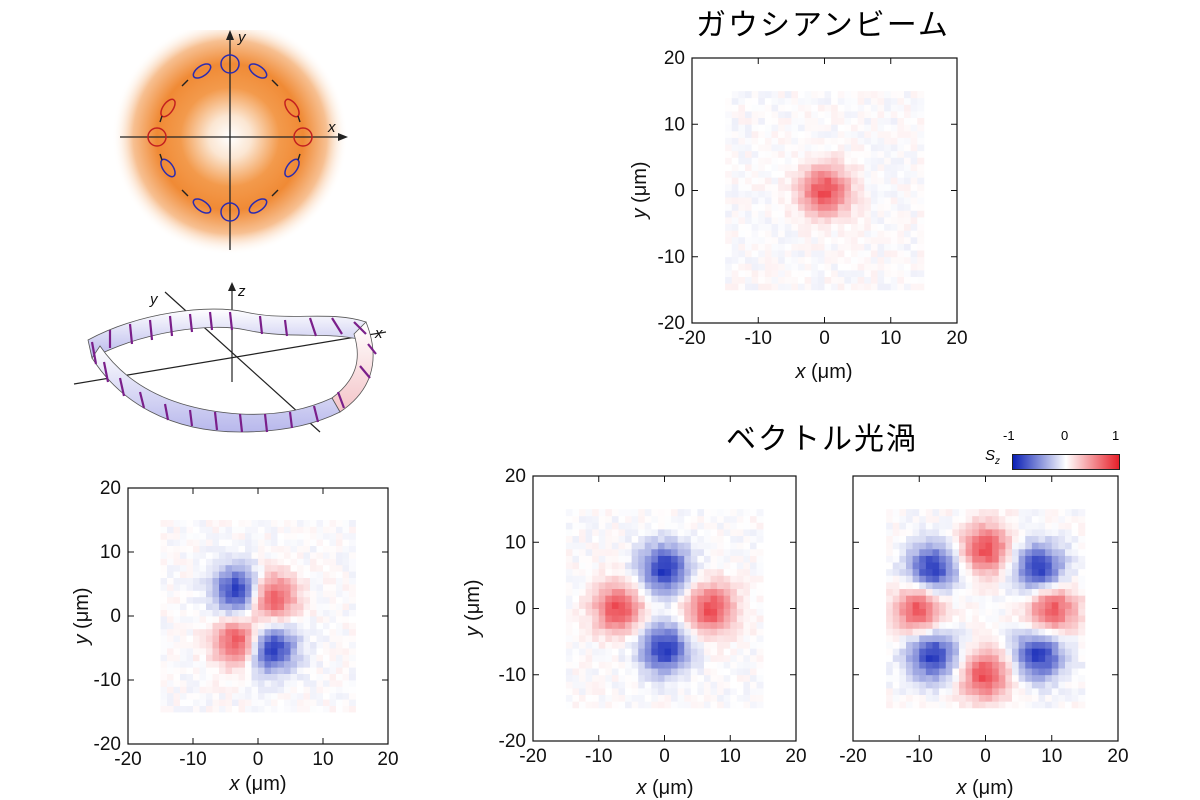  I want to click on gaussian-ylabel: y (μm), so click(640, 190).